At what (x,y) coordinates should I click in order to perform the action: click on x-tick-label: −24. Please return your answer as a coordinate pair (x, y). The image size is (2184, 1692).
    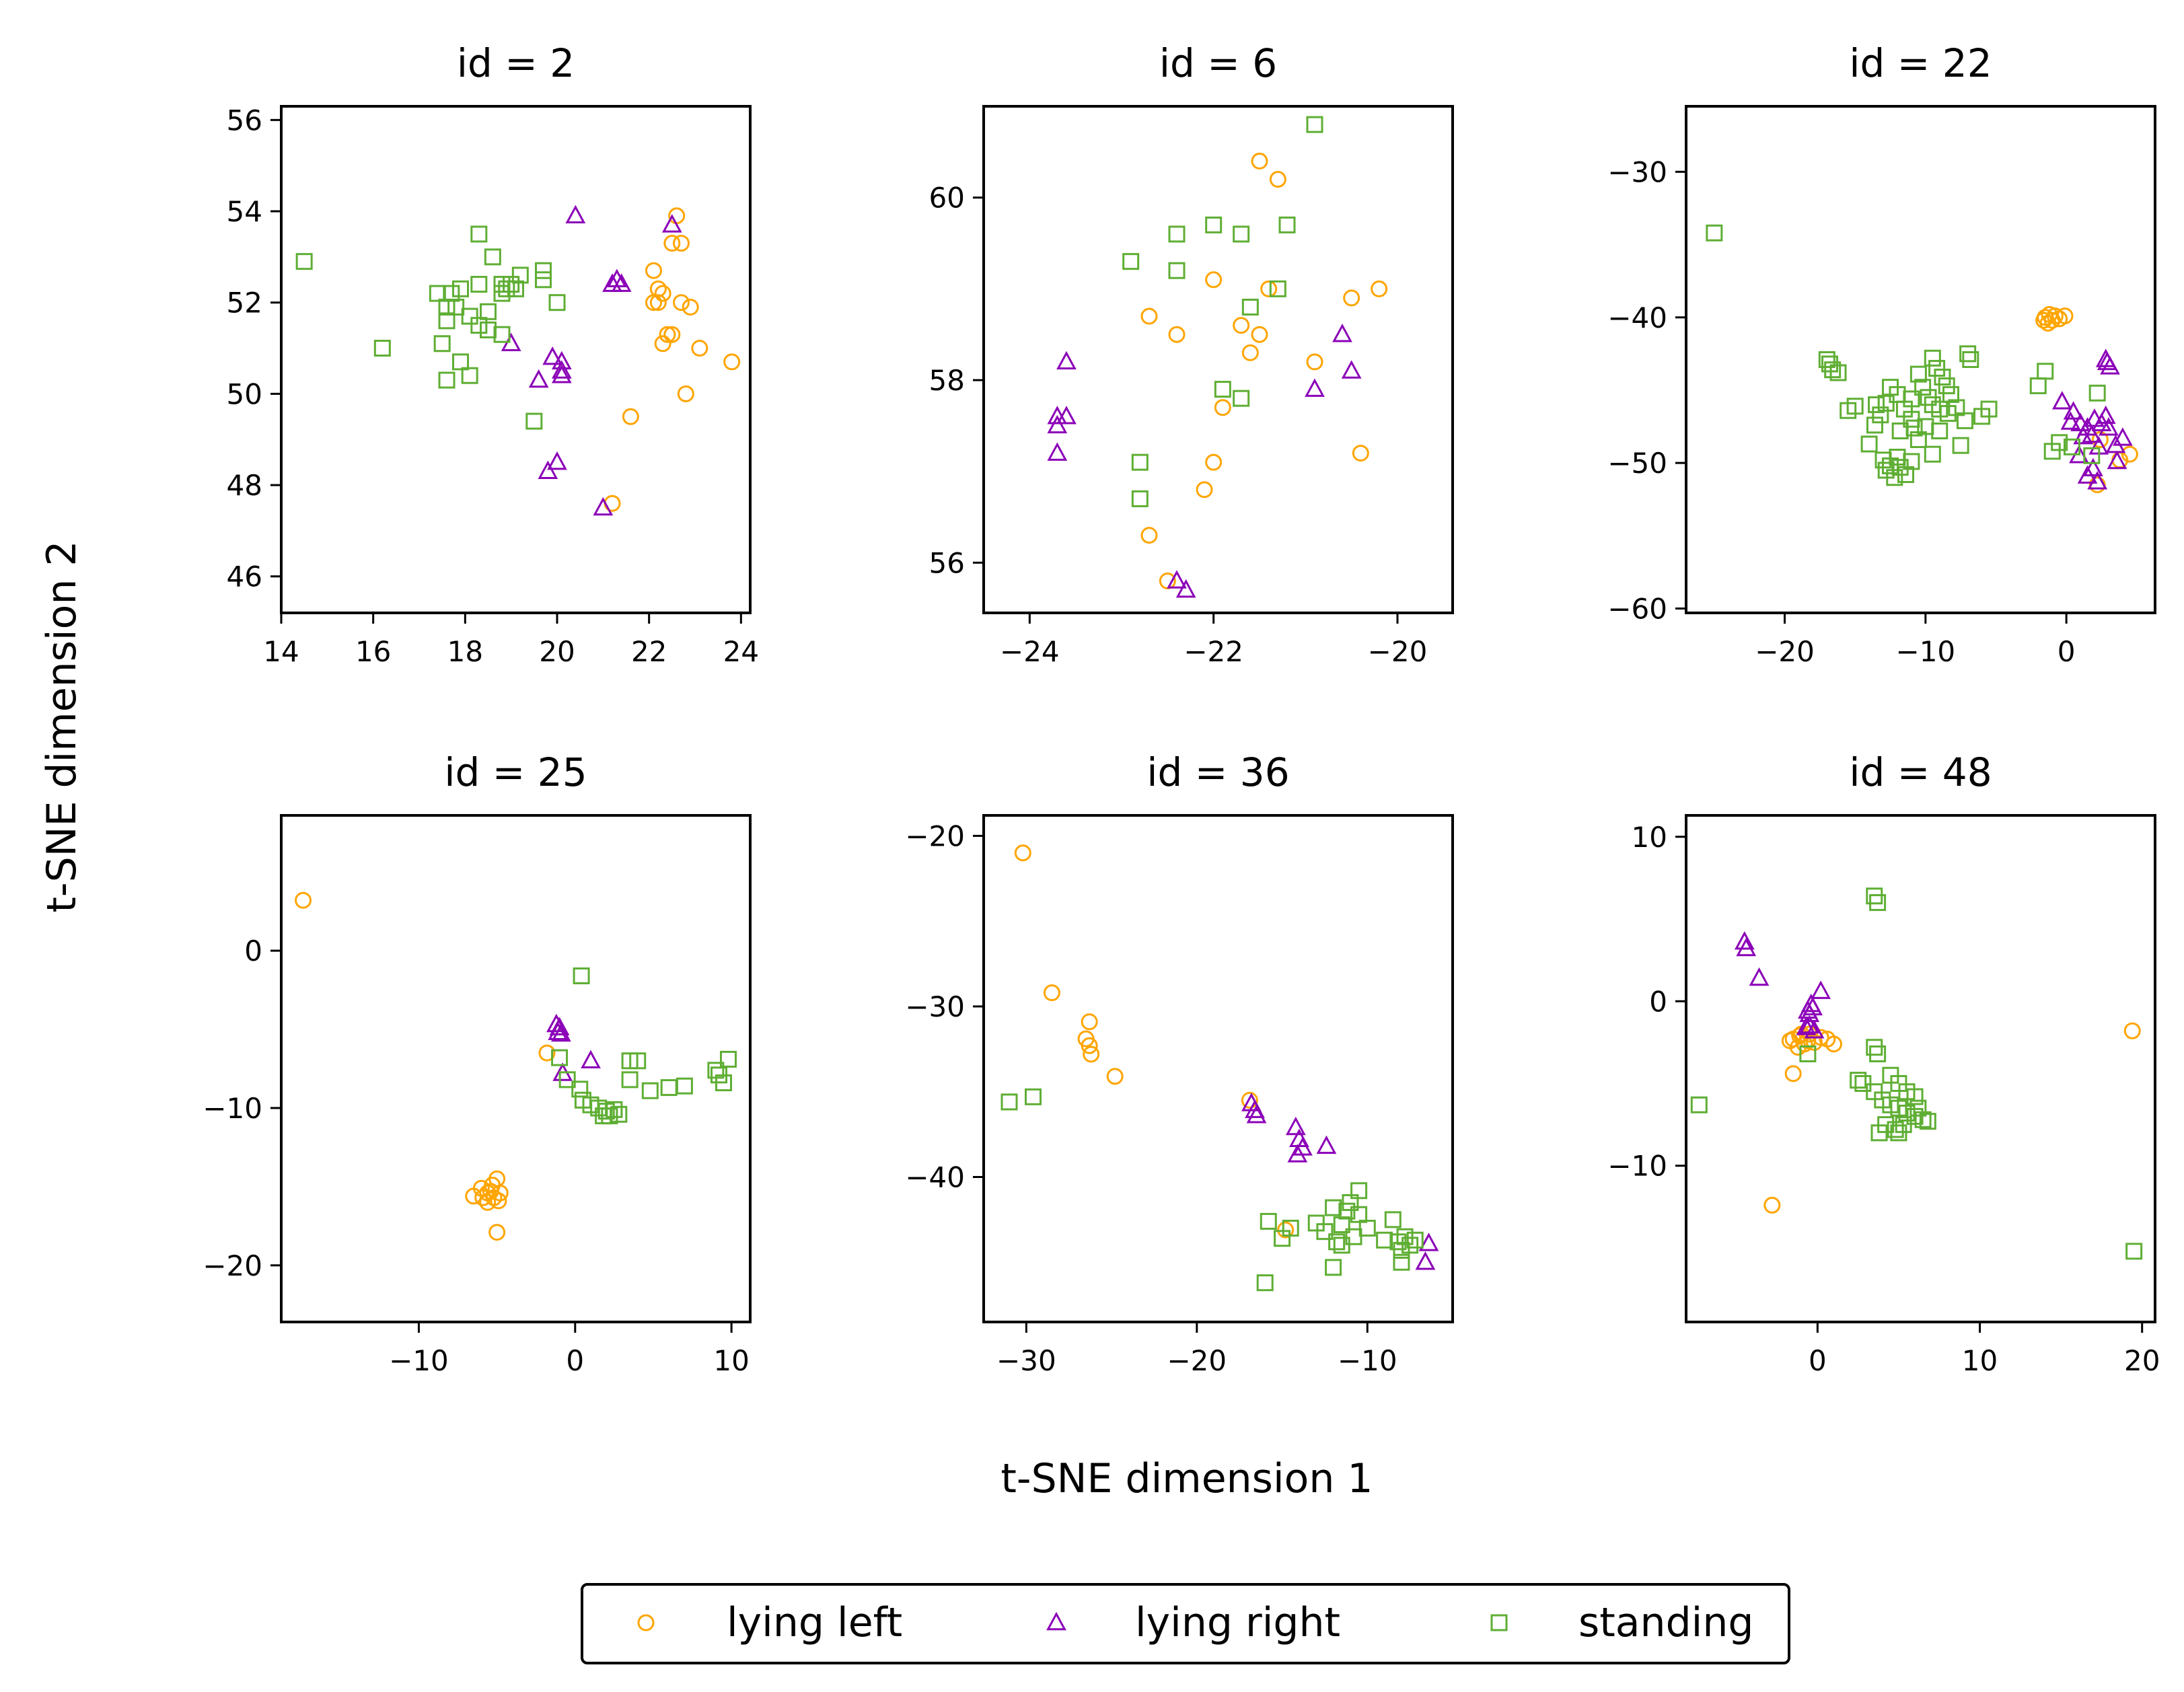
    Looking at the image, I should click on (1030, 651).